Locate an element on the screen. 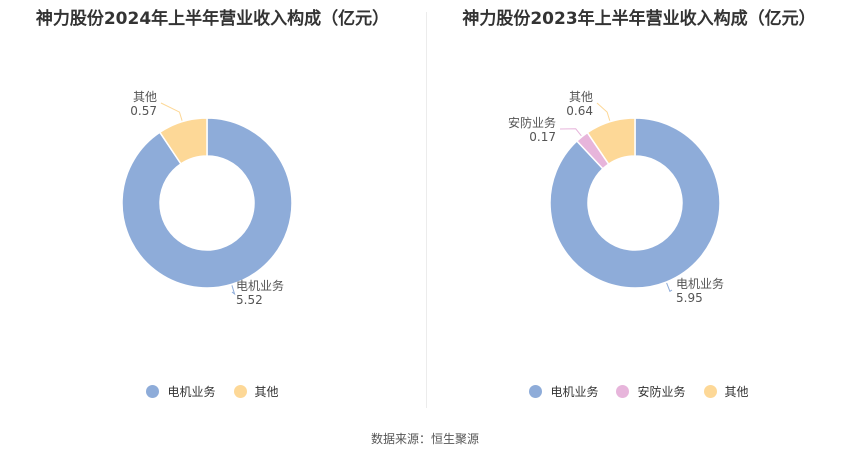 This screenshot has height=459, width=850. chart-legend: 电机业务 其他 is located at coordinates (212, 391).